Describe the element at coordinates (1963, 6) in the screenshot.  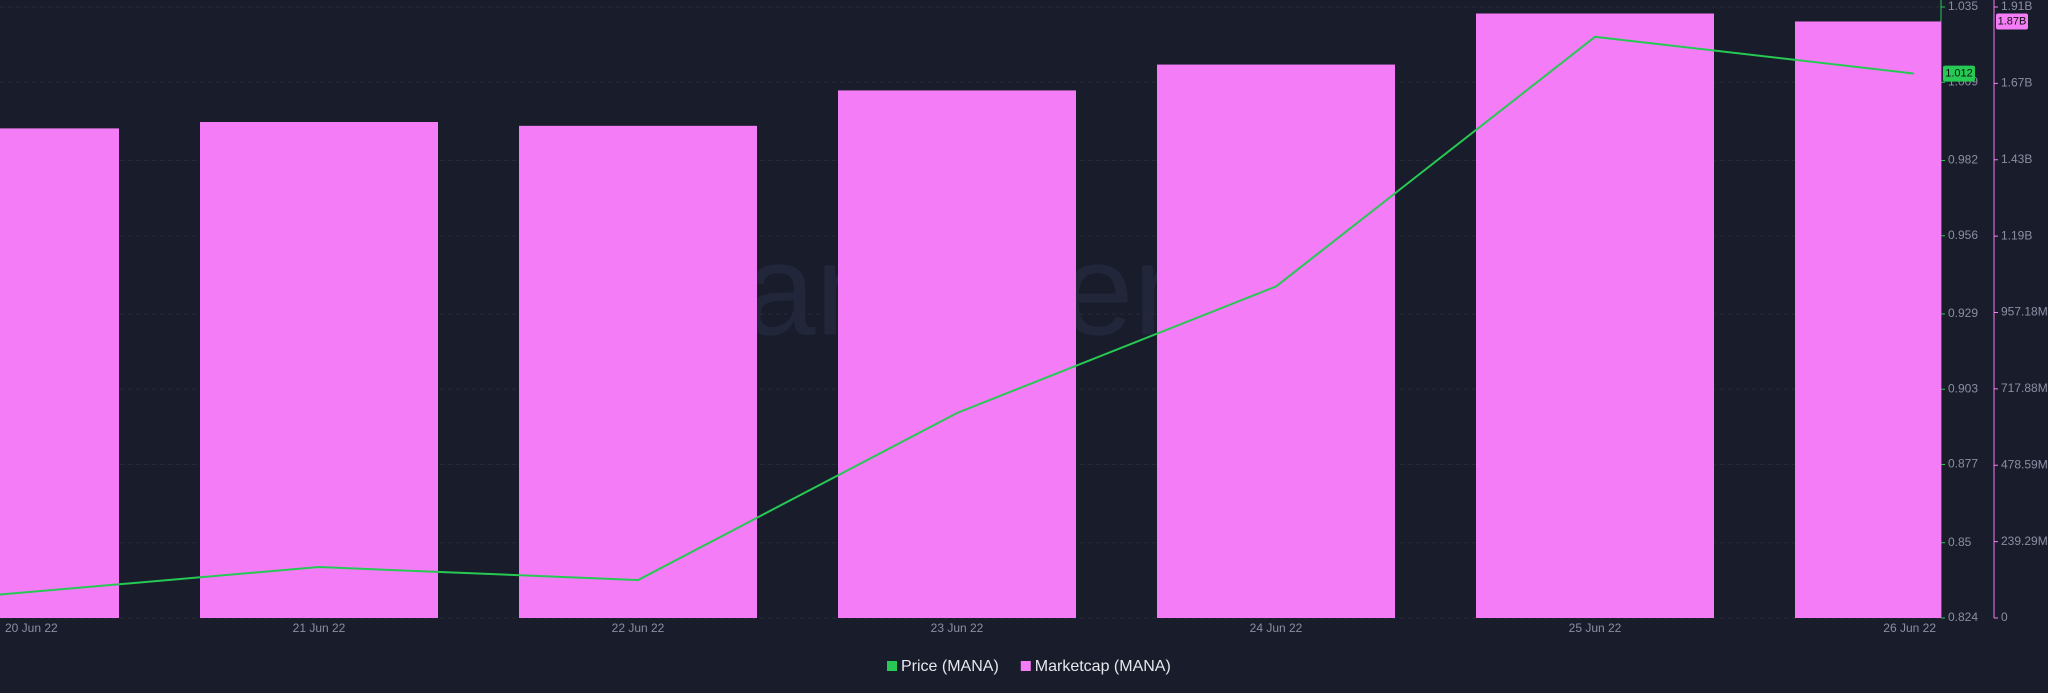
I see `y-tick-label: 1.035` at that location.